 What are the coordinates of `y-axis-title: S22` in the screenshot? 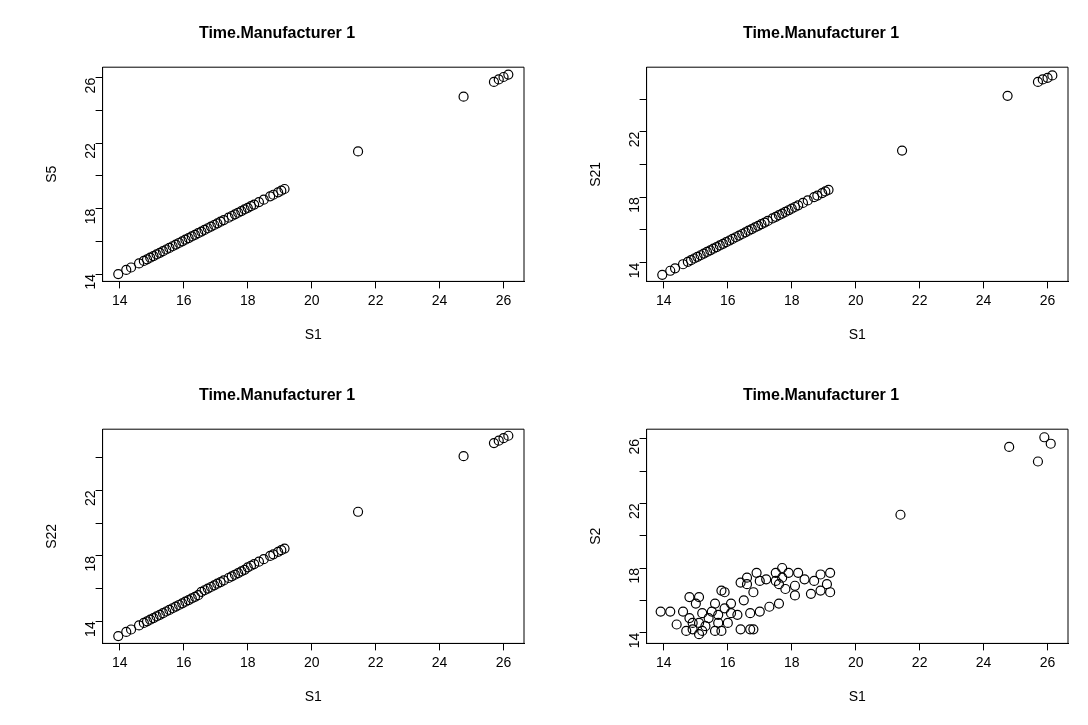 It's located at (51, 536).